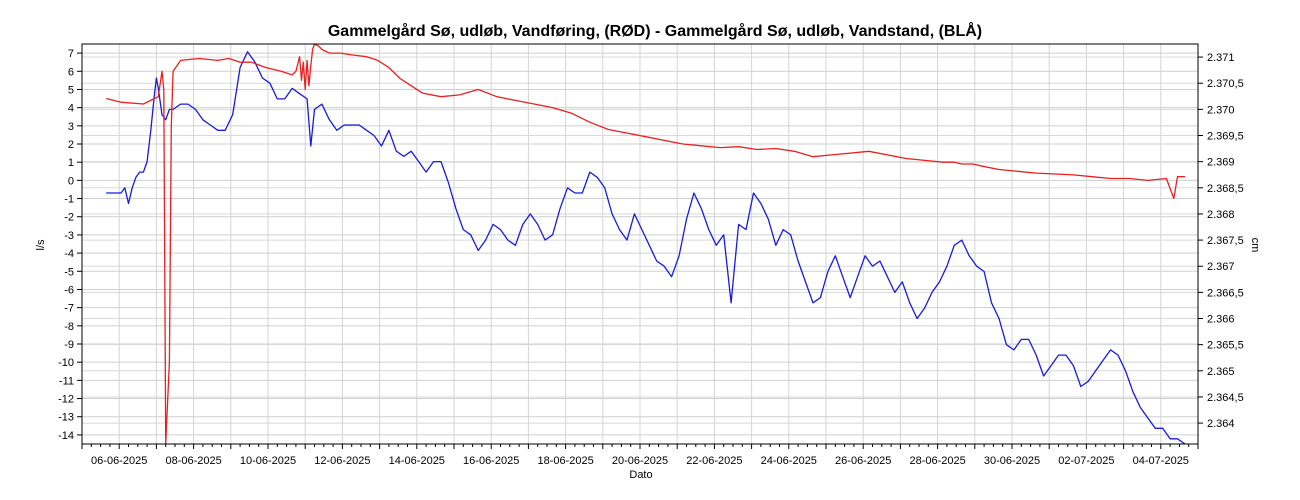 The width and height of the screenshot is (1300, 500). I want to click on right-tick-label: 2.370,5, so click(1225, 84).